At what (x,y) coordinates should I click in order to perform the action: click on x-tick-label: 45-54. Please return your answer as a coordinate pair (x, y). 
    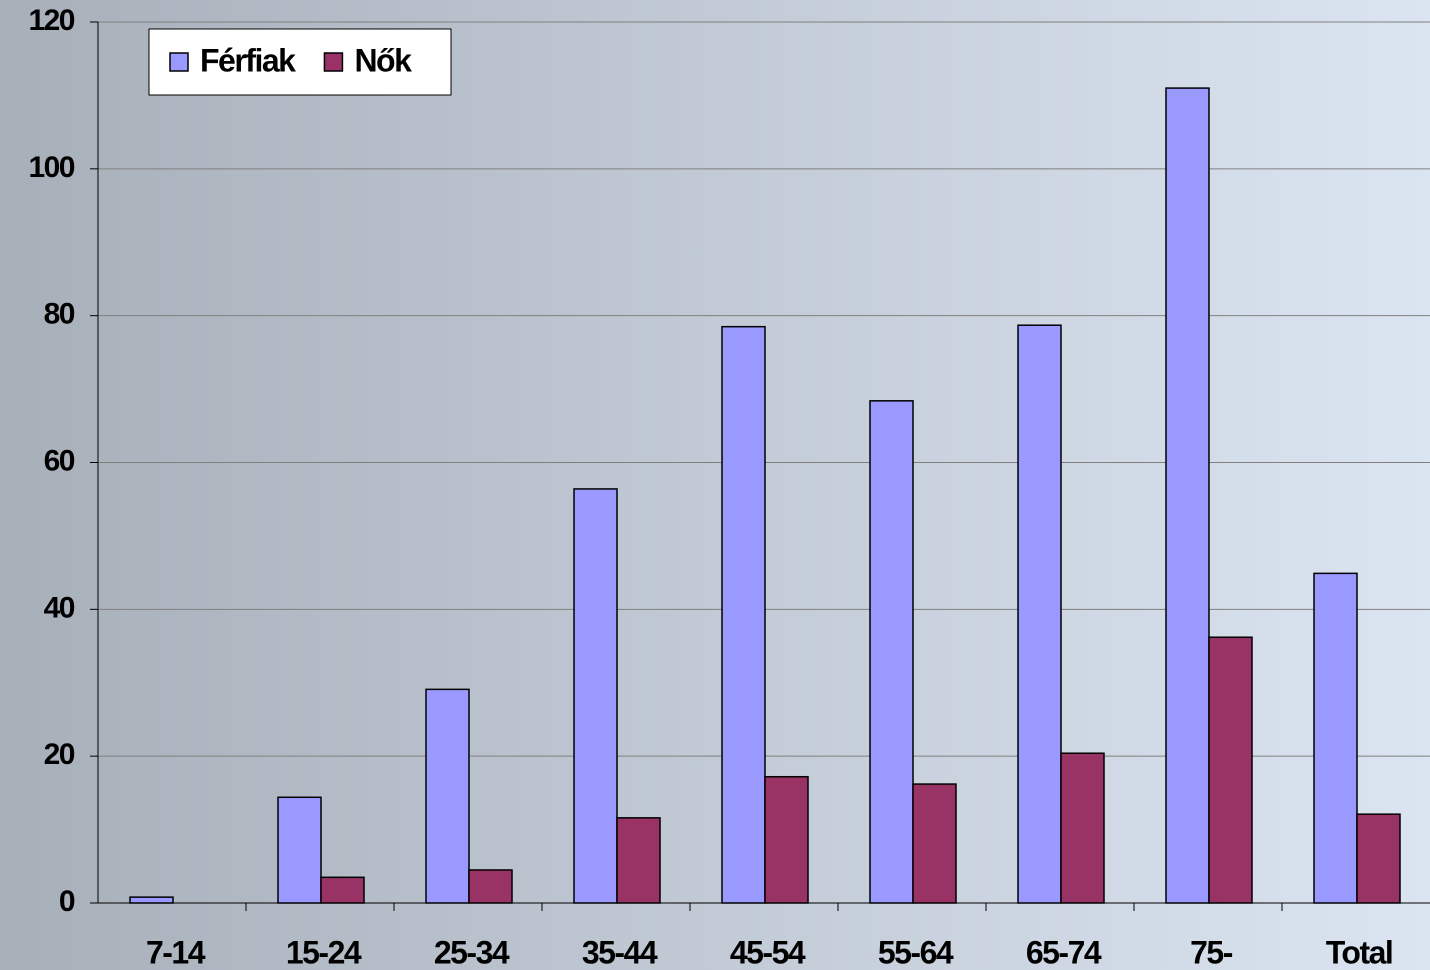
    Looking at the image, I should click on (768, 952).